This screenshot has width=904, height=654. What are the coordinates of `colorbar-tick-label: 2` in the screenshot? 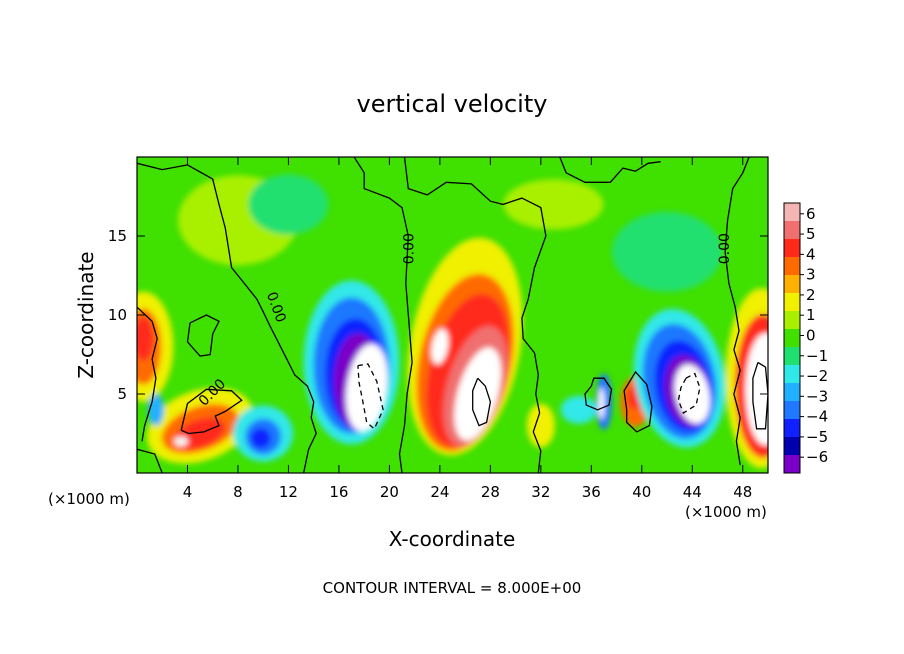 It's located at (811, 295).